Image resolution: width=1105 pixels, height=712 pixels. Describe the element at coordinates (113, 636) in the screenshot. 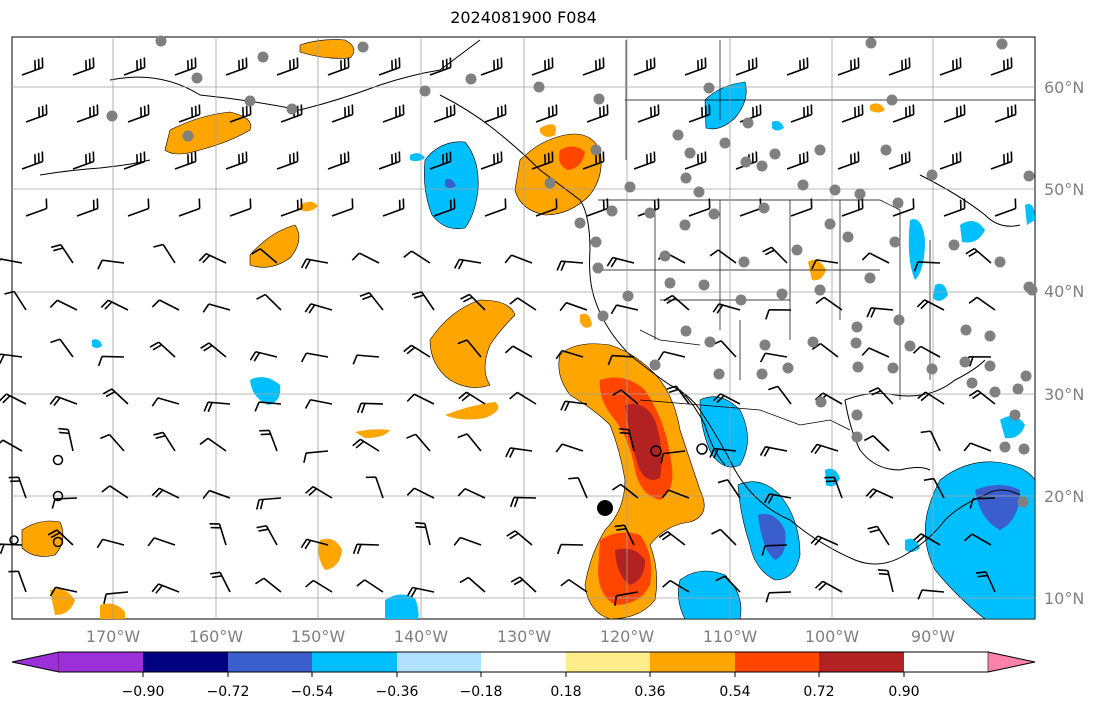

I see `lon-label-170w: 170°W` at that location.